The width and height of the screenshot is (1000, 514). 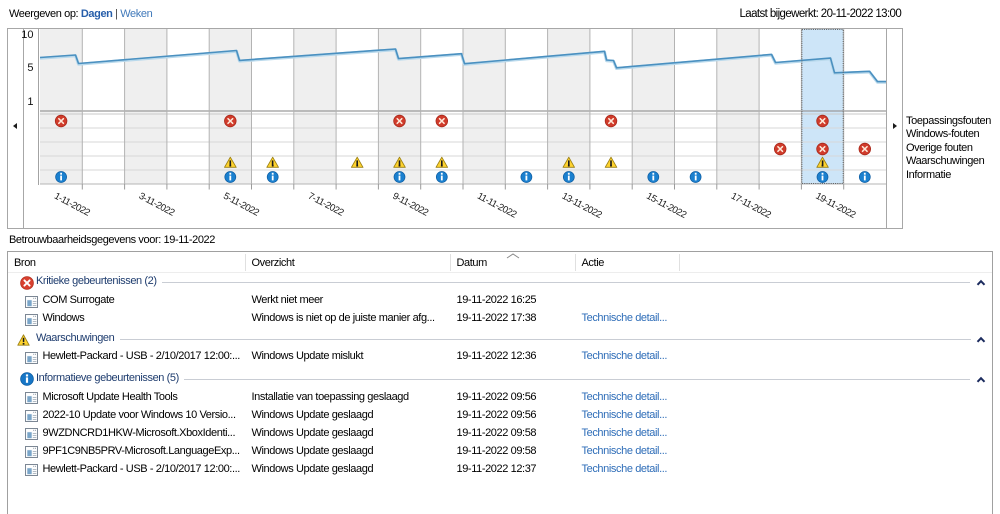 What do you see at coordinates (240, 205) in the screenshot?
I see `svg-text: 5-11-2022` at bounding box center [240, 205].